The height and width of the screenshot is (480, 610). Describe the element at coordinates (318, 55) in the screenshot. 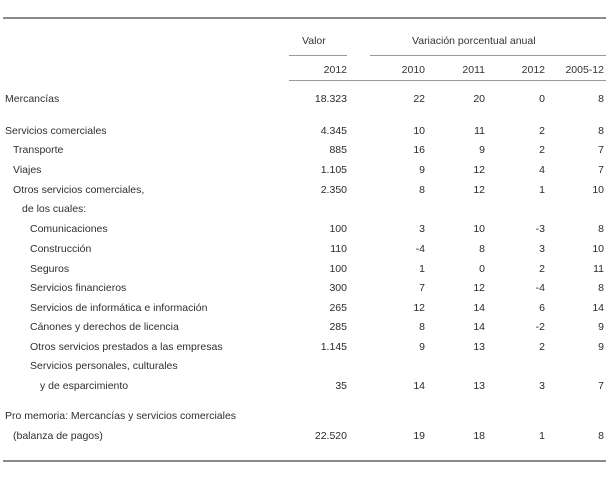

I see `valor-header-rule` at that location.